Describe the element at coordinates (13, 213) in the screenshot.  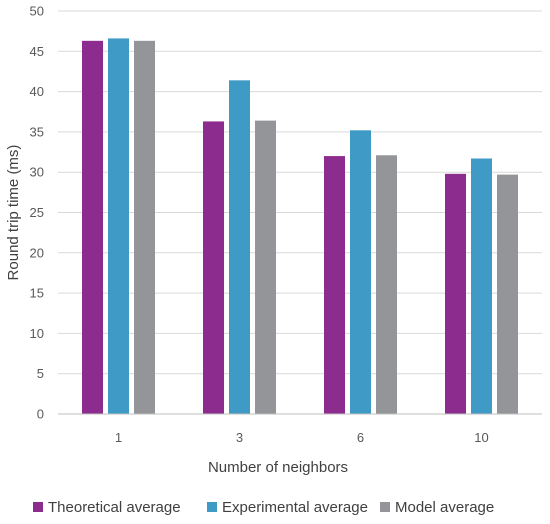
I see `y-axis-title: Round trip time (ms)` at that location.